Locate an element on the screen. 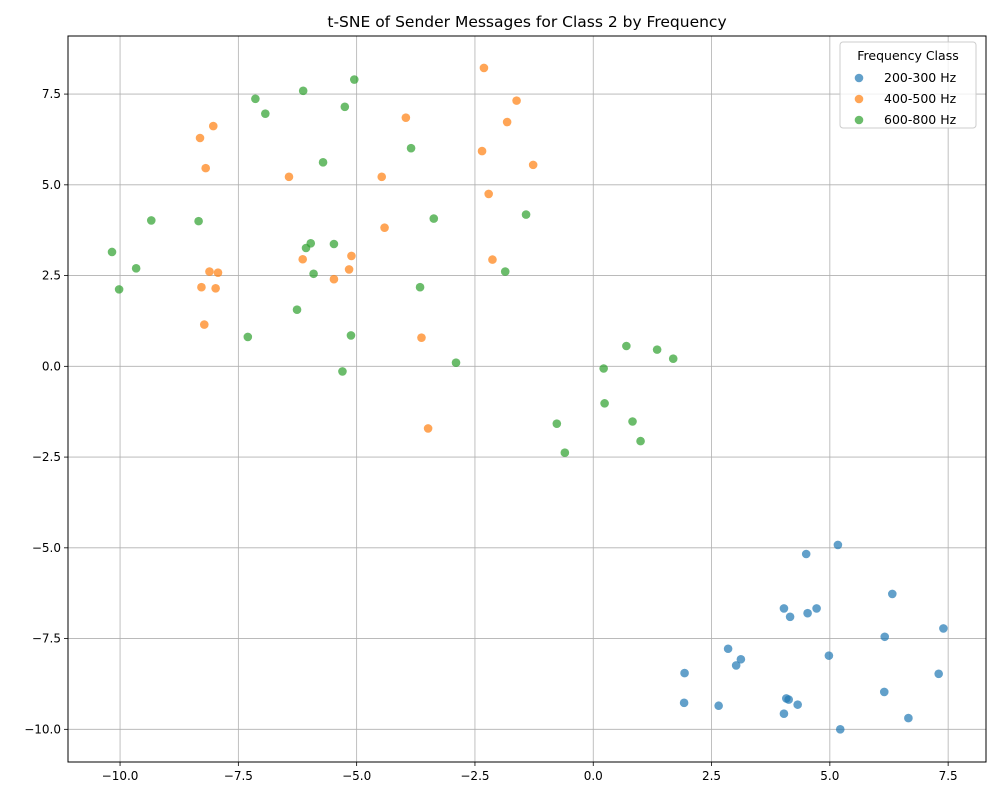 The width and height of the screenshot is (1000, 800). x-tick-label: −10.0 is located at coordinates (120, 776).